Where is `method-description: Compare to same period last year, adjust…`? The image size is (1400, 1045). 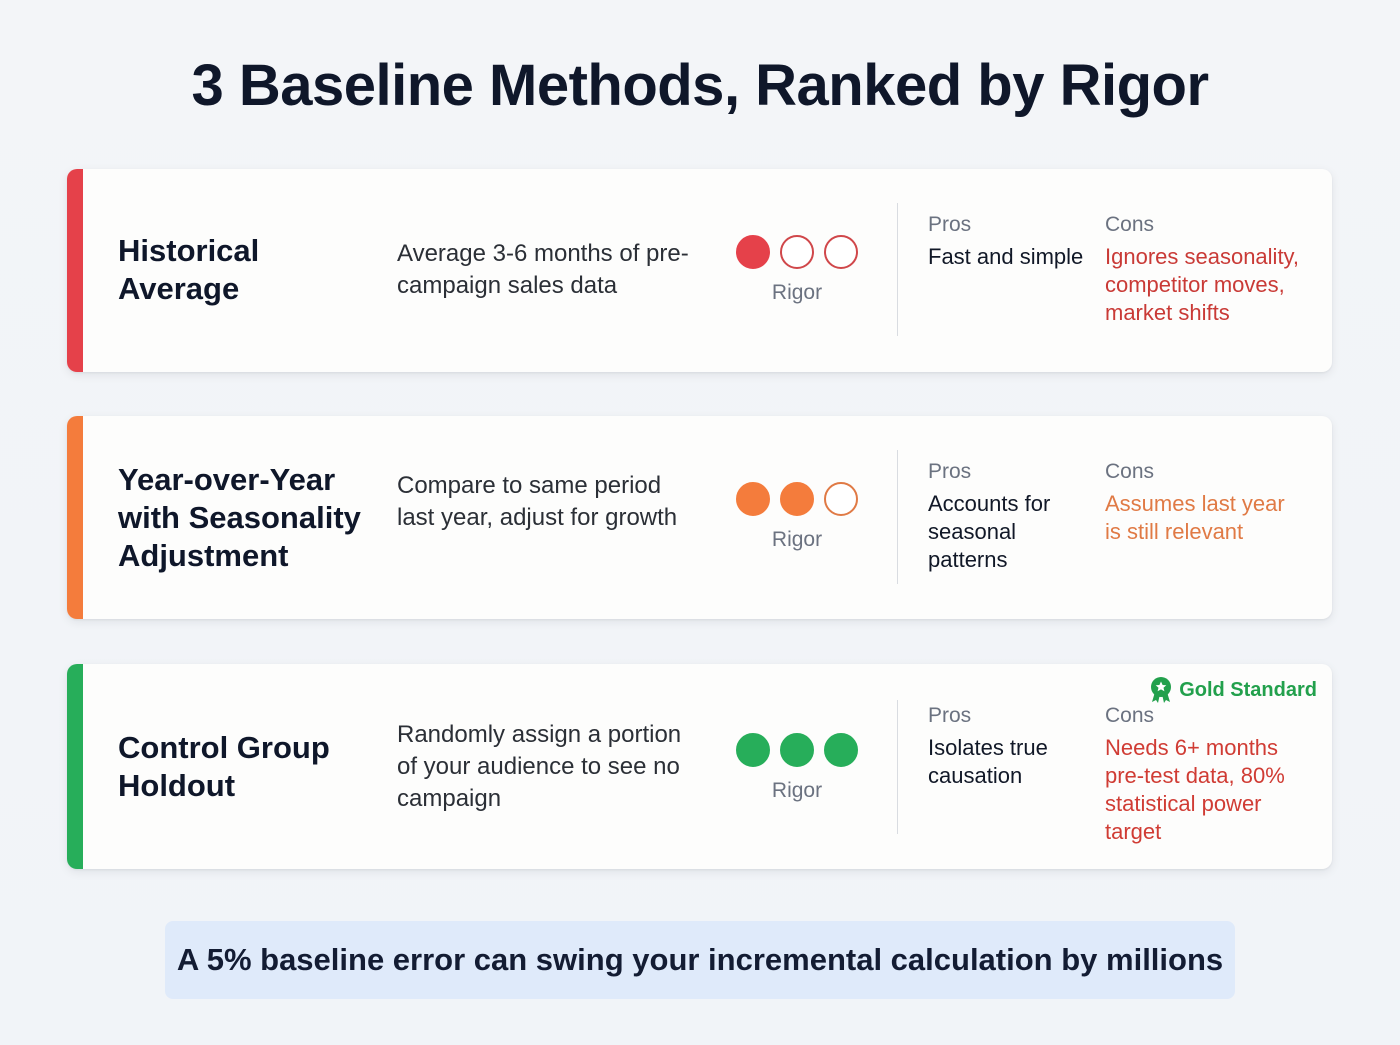 method-description: Compare to same period last year, adjust… is located at coordinates (537, 501).